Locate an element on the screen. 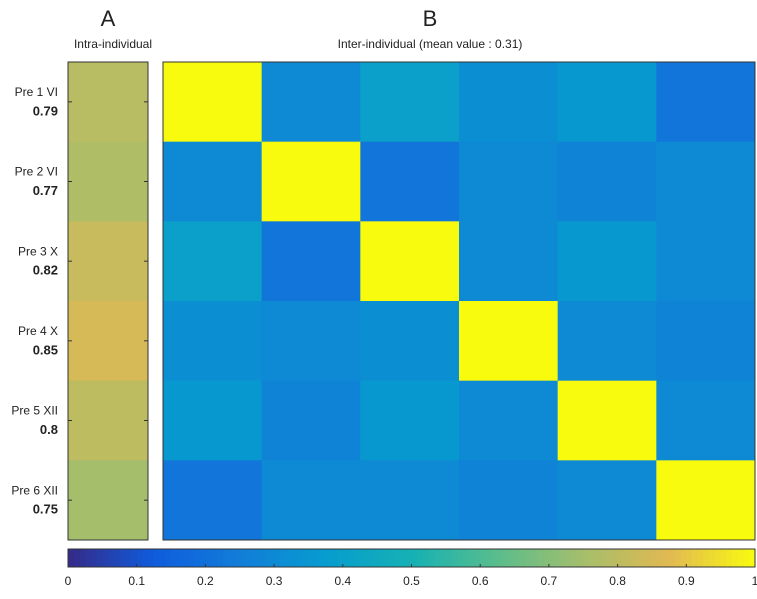  colorbar-tick-label: 0.4 is located at coordinates (342, 581).